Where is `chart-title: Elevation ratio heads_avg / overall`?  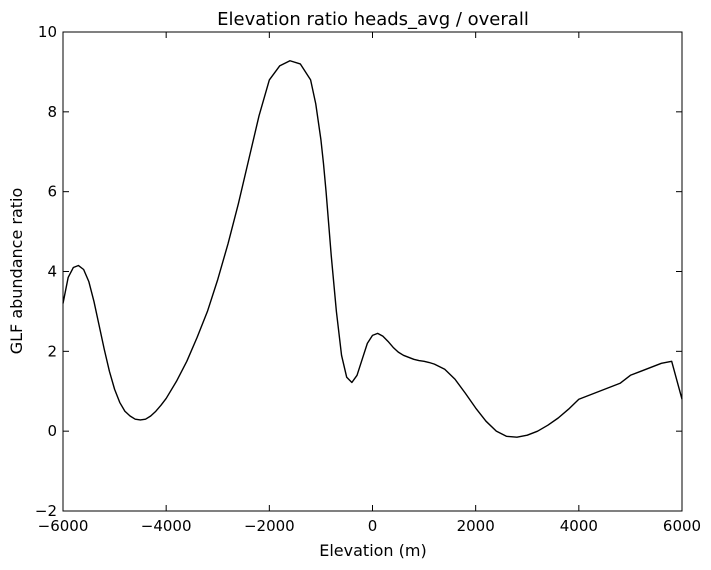
chart-title: Elevation ratio heads_avg / overall is located at coordinates (373, 19).